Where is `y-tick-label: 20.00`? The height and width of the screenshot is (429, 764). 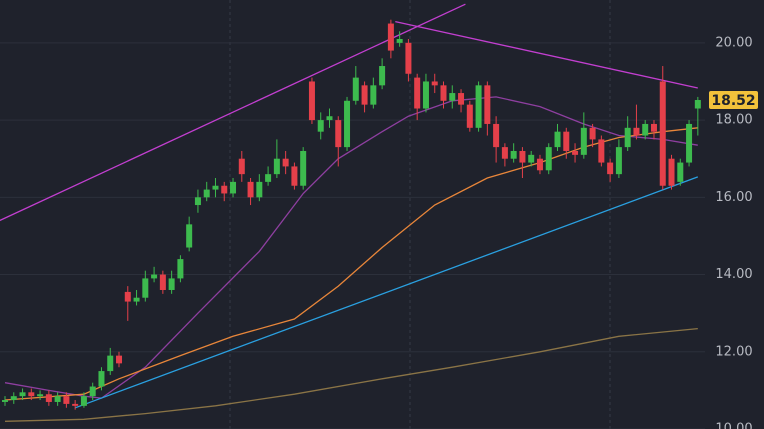
y-tick-label: 20.00 is located at coordinates (733, 42).